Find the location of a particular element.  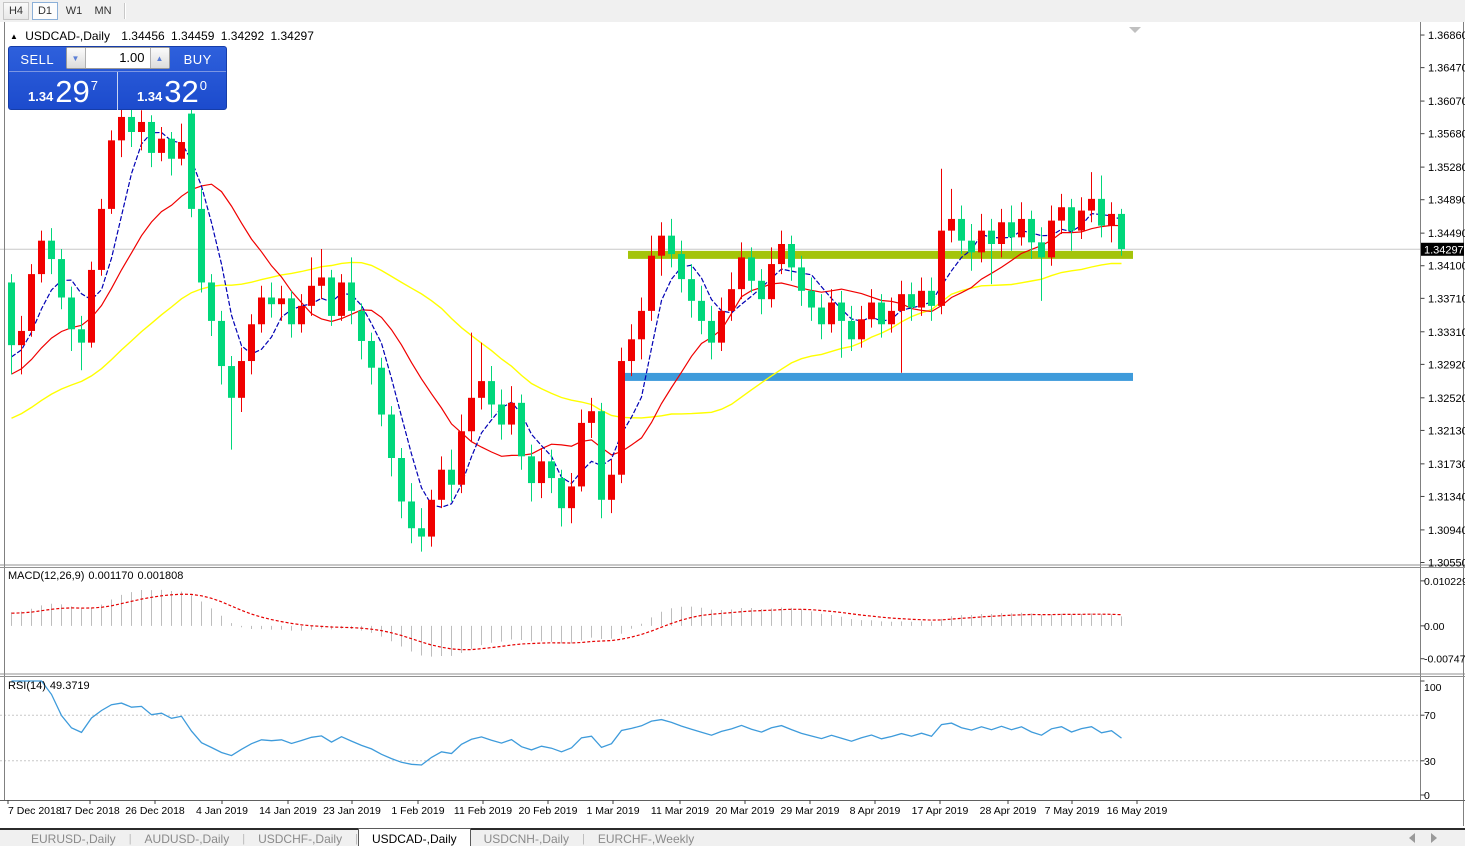

tab-scroll-arrows is located at coordinates (1423, 838).